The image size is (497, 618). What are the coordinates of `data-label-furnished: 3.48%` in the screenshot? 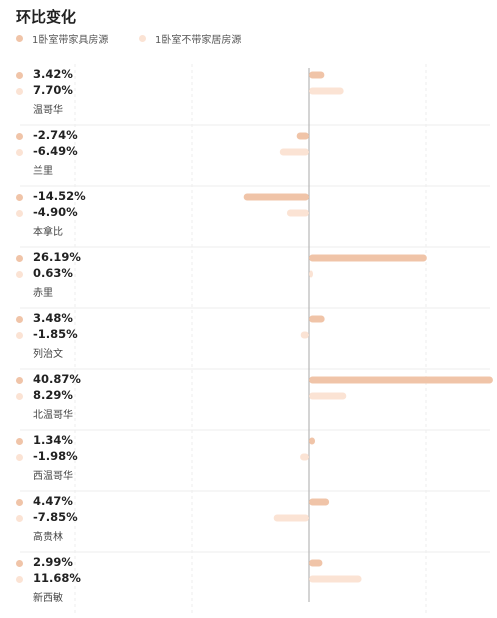 It's located at (53, 318).